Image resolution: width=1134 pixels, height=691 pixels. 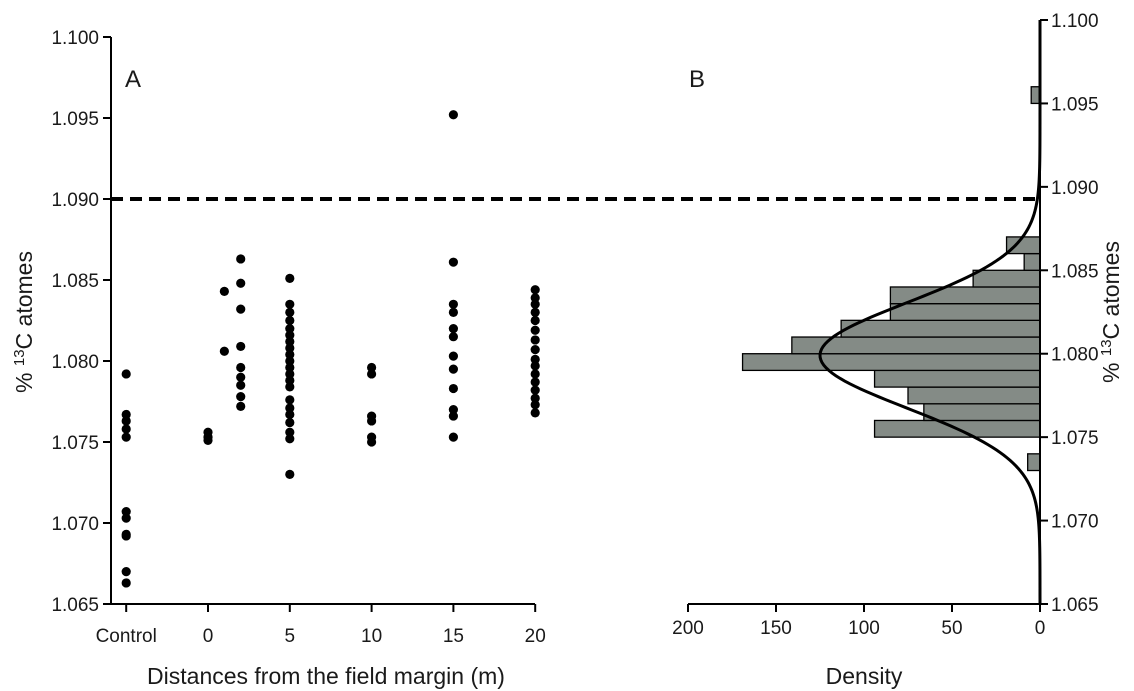 I want to click on panel-b-y-ticks: 1.065 1.070 1.075 1.080 1.085 1.090 1.095 1.100, so click(x=1069, y=313).